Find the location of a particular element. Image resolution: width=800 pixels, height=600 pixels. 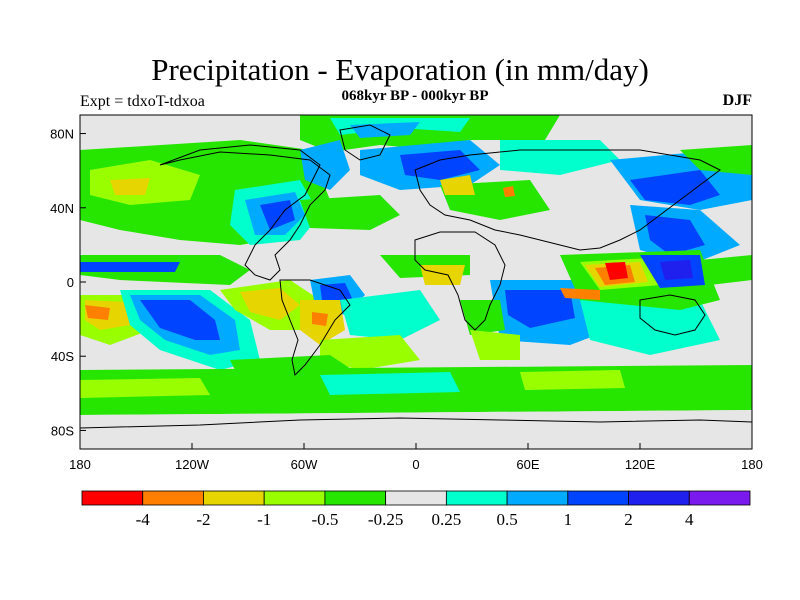

coastline-north-america is located at coordinates (245, 212).